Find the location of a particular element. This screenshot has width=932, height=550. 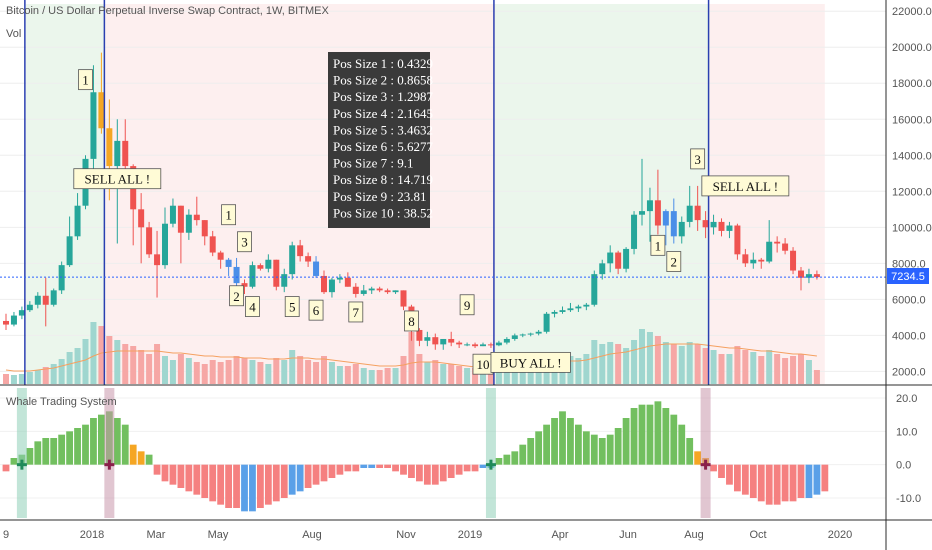

annotation-label: 9 is located at coordinates (467, 305).